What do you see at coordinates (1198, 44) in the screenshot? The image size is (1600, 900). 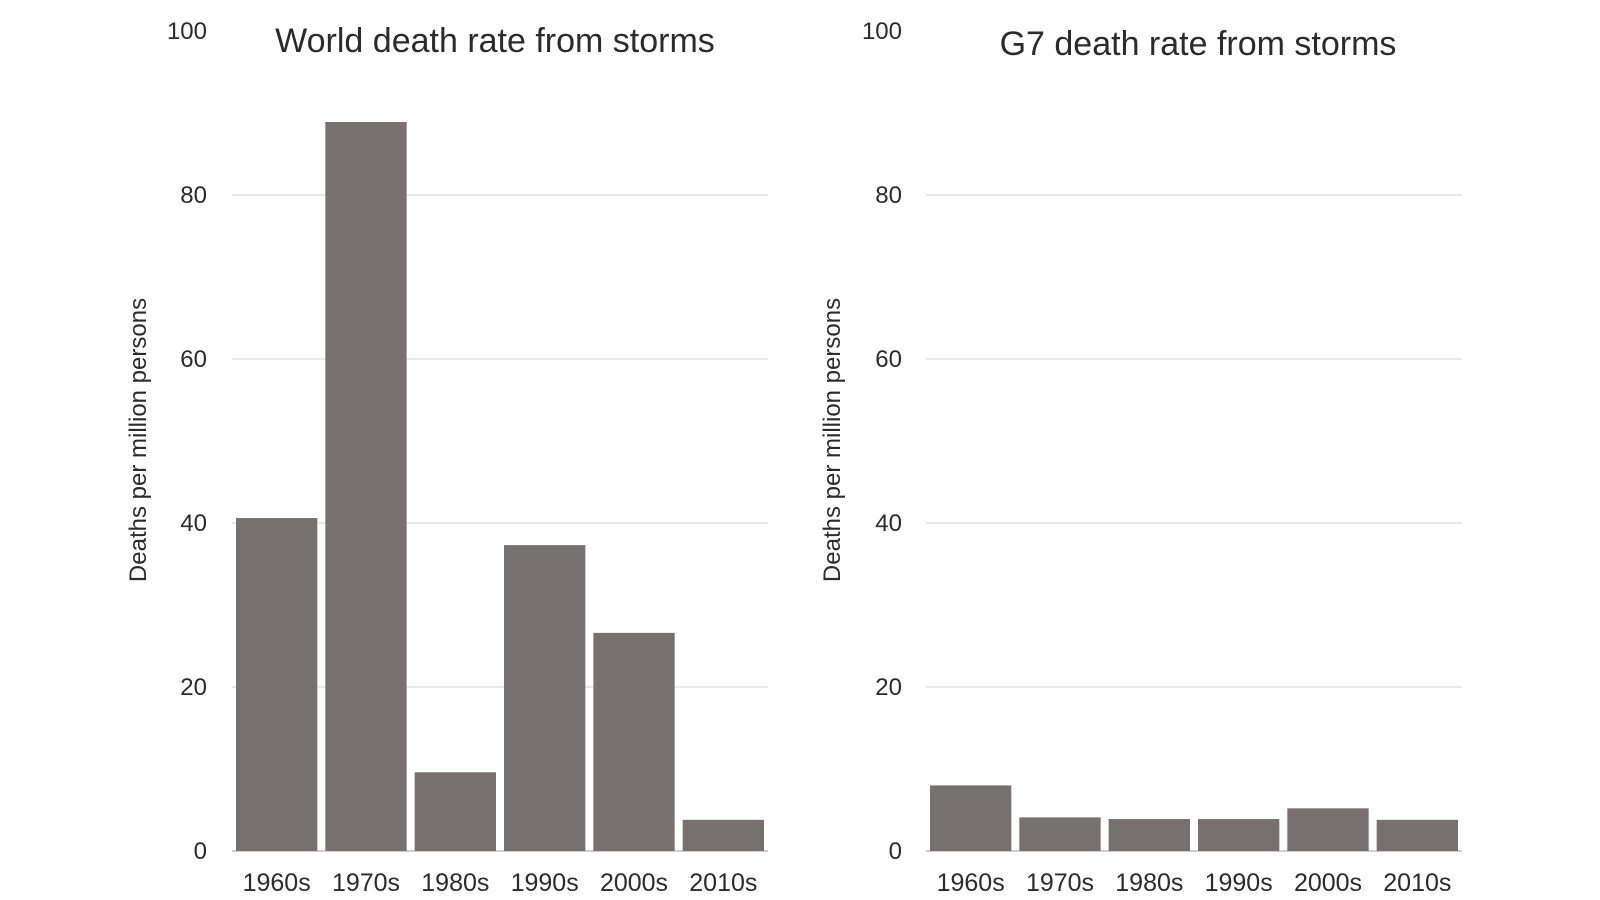 I see `chart-title: G7 death rate from storms` at bounding box center [1198, 44].